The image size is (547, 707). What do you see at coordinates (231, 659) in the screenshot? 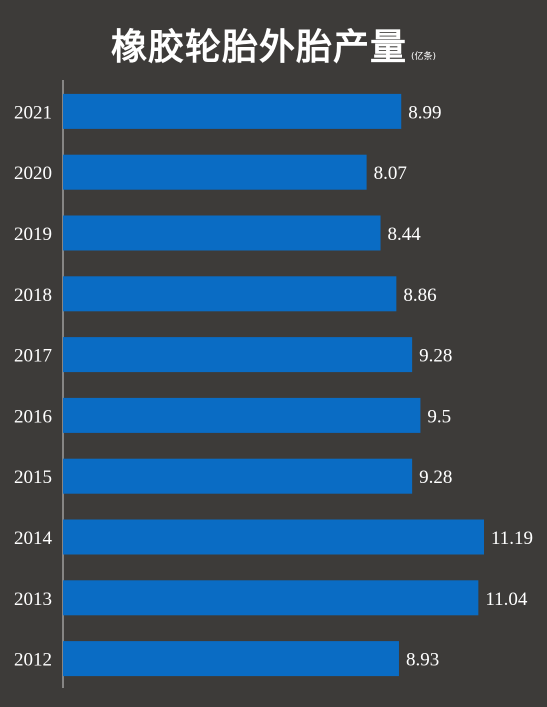
I see `bar-2012` at bounding box center [231, 659].